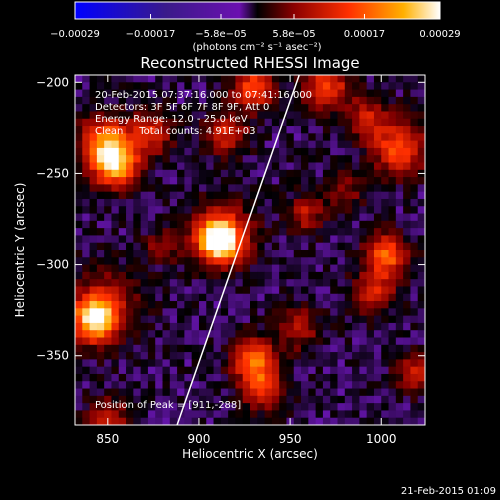 This screenshot has width=500, height=500. What do you see at coordinates (250, 454) in the screenshot?
I see `x-axis-label: Heliocentric X (arcsec)` at bounding box center [250, 454].